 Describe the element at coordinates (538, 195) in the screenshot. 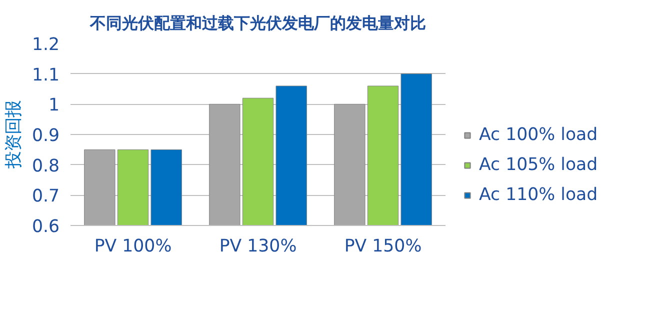

I see `legend-label: Ac 110% load` at that location.